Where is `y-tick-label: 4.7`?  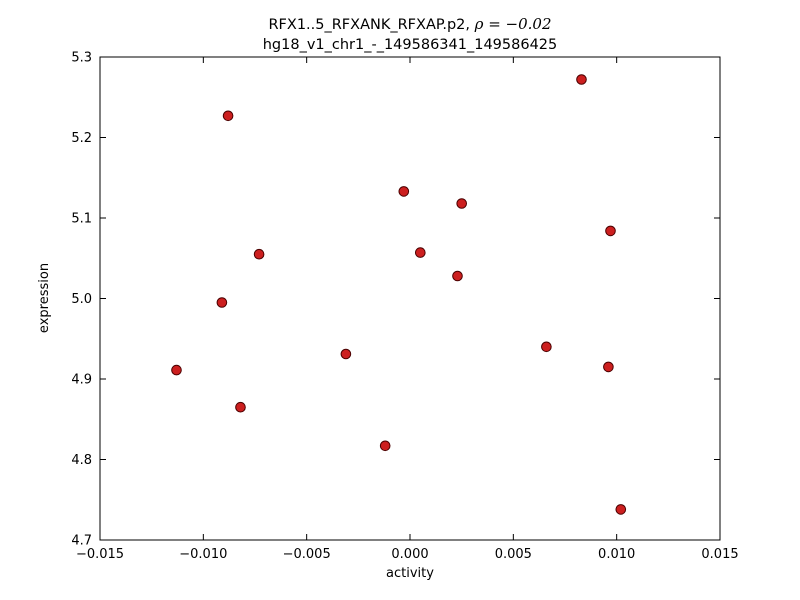 y-tick-label: 4.7 is located at coordinates (81, 541).